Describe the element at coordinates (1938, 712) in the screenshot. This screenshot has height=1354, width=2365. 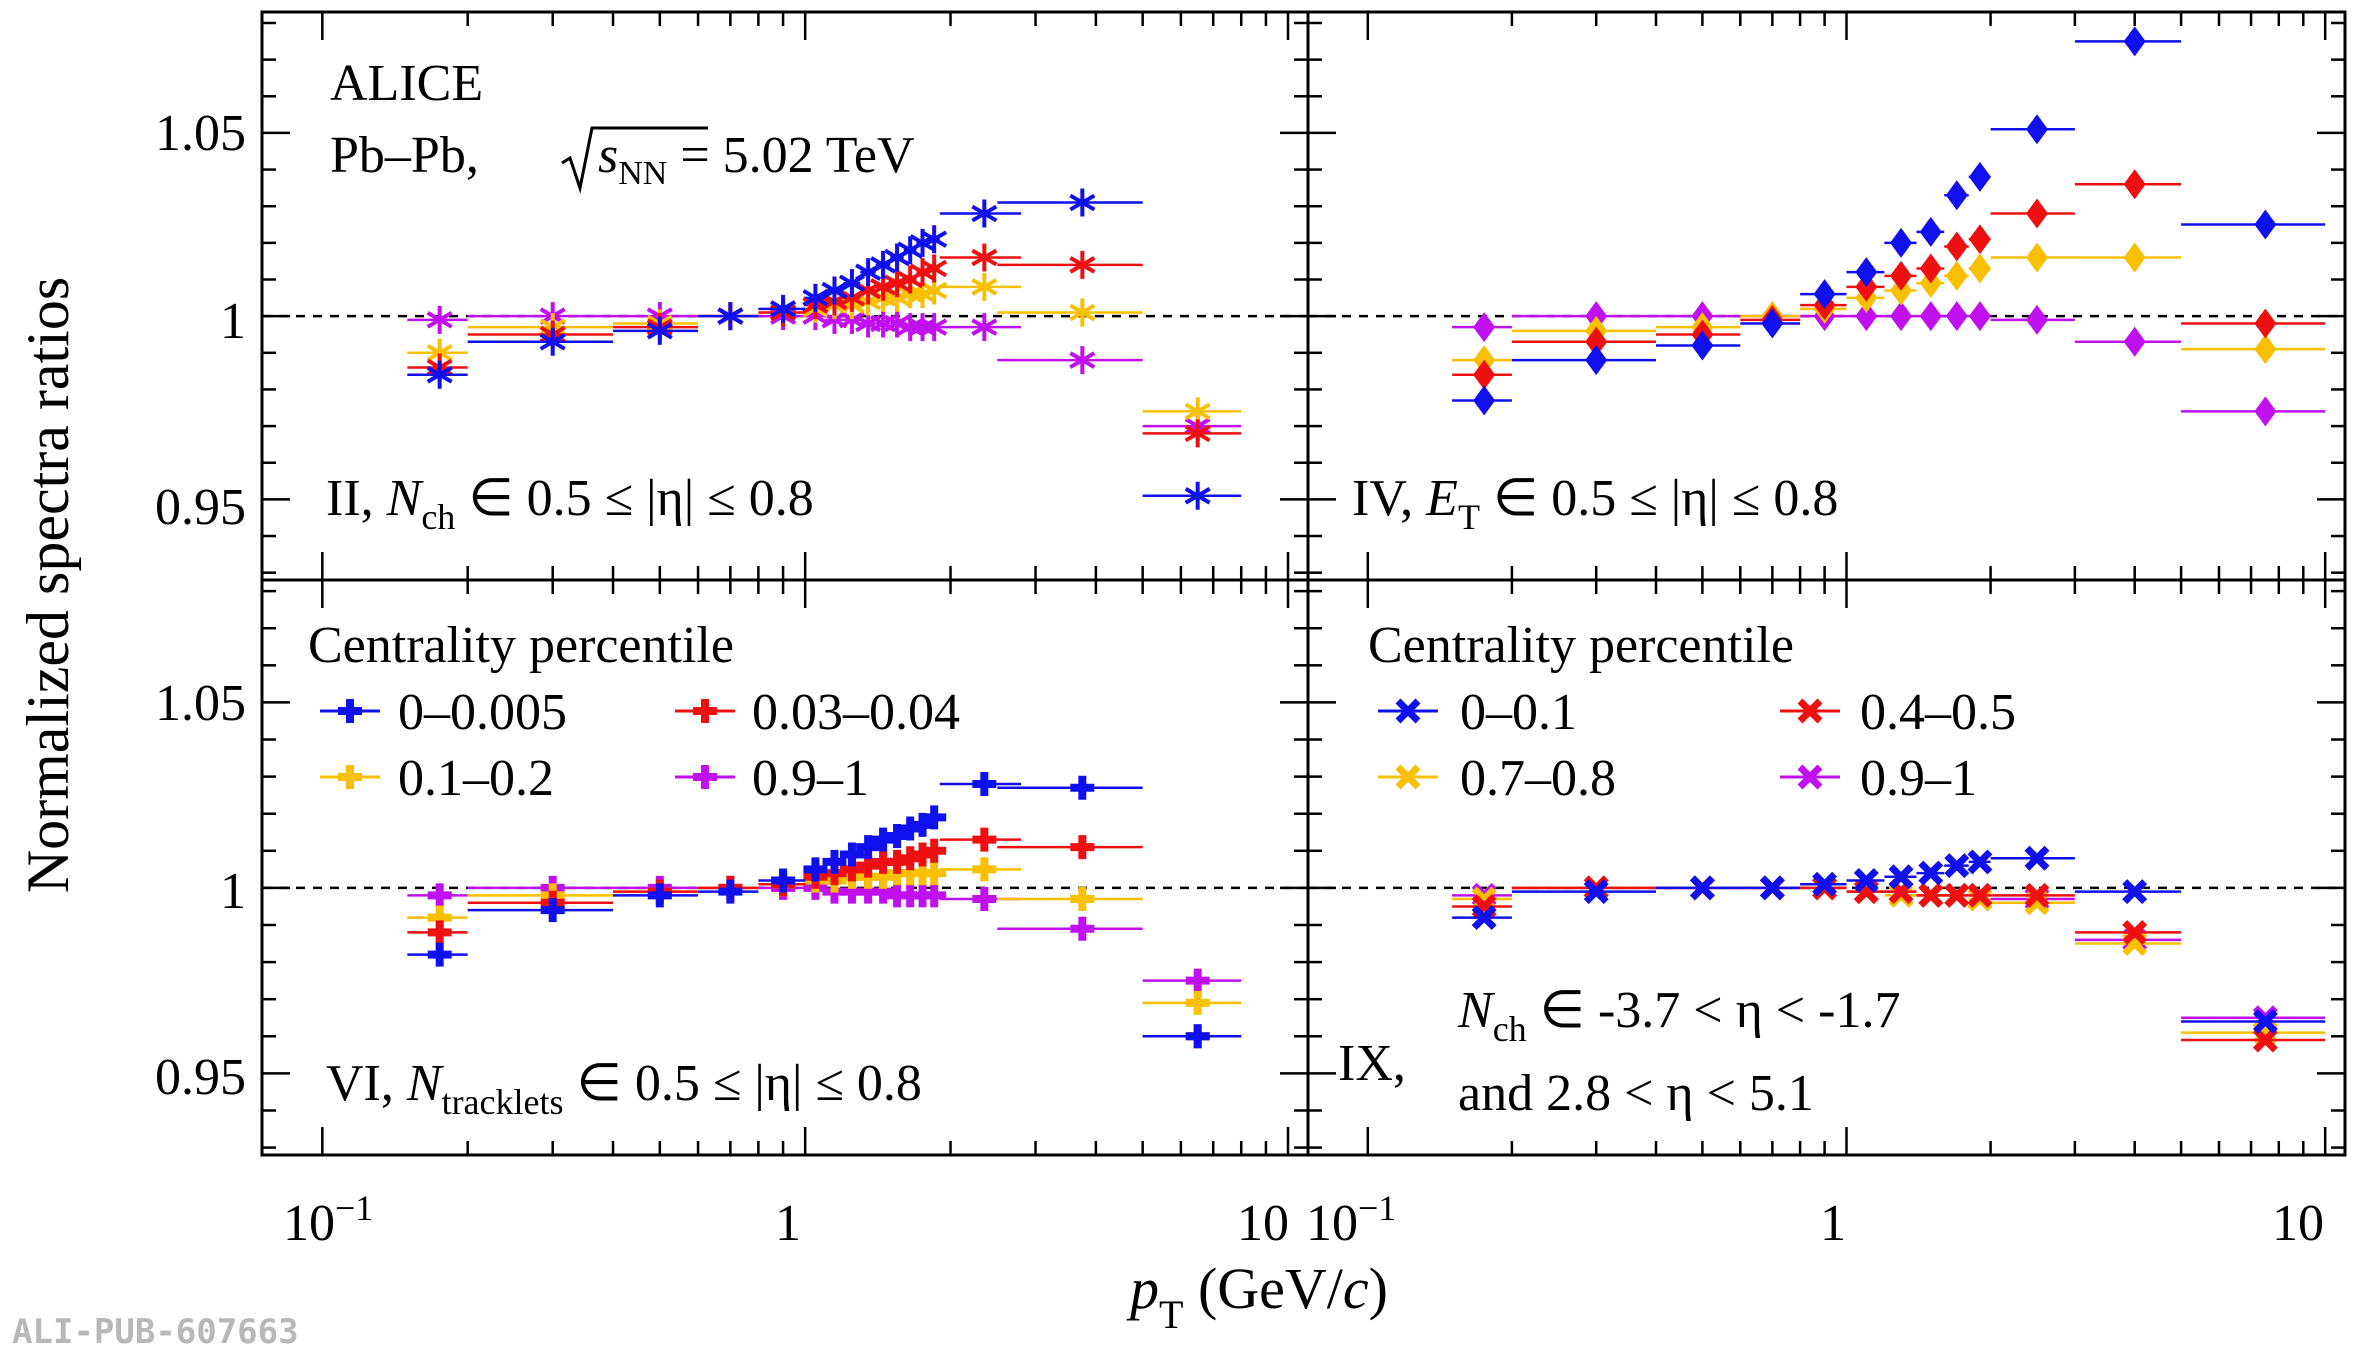
I see `legend-label: 0.4–0.5` at that location.